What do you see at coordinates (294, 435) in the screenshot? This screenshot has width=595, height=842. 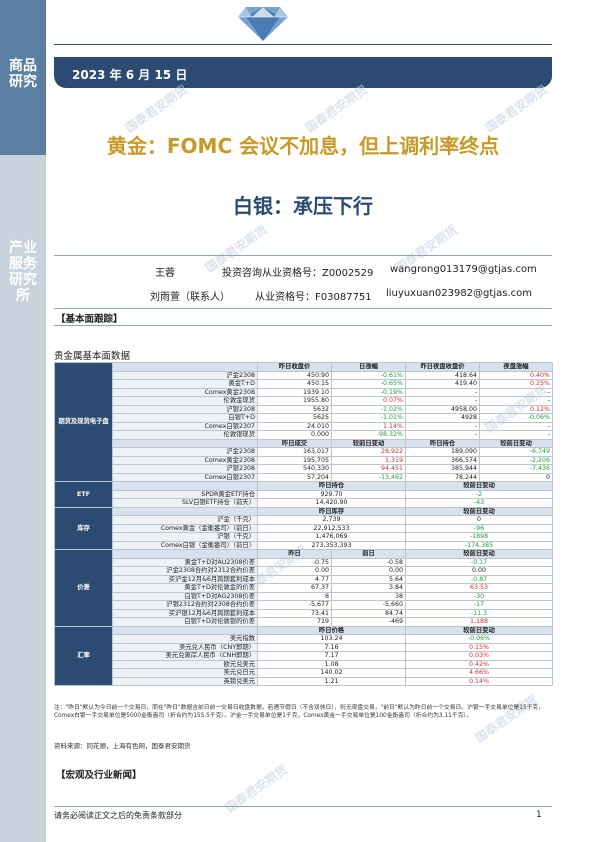 I see `table-cell: 0.000` at bounding box center [294, 435].